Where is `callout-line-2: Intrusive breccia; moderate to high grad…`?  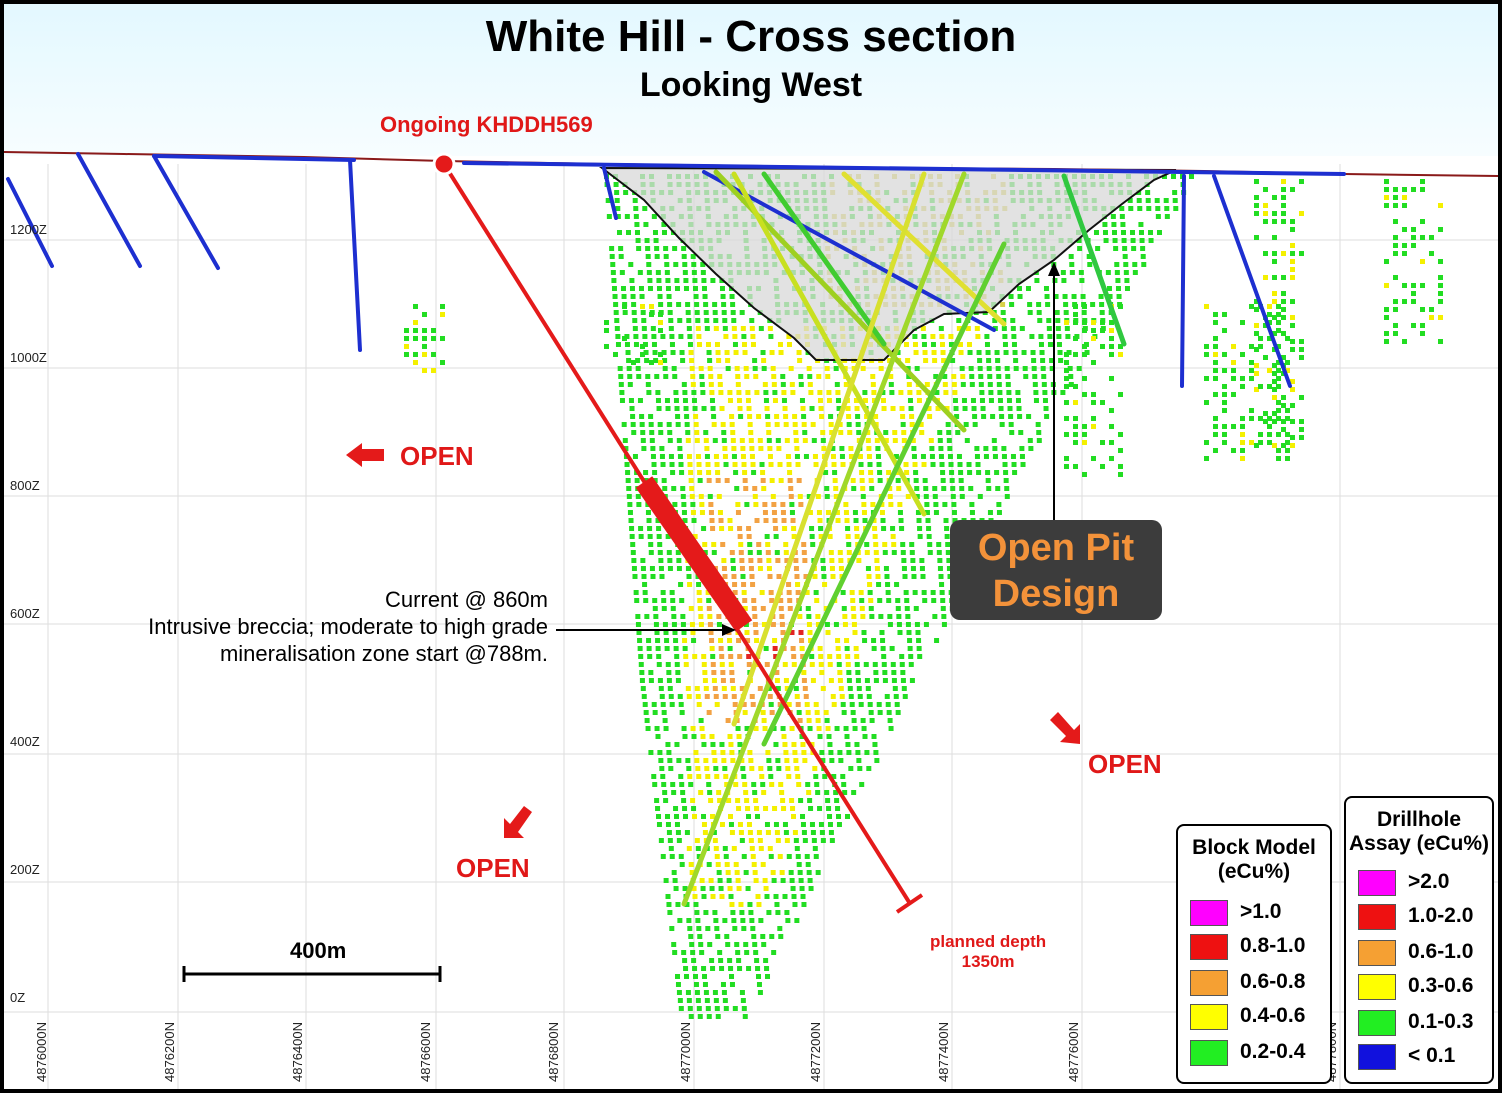 callout-line-2: Intrusive breccia; moderate to high grad… is located at coordinates (348, 626).